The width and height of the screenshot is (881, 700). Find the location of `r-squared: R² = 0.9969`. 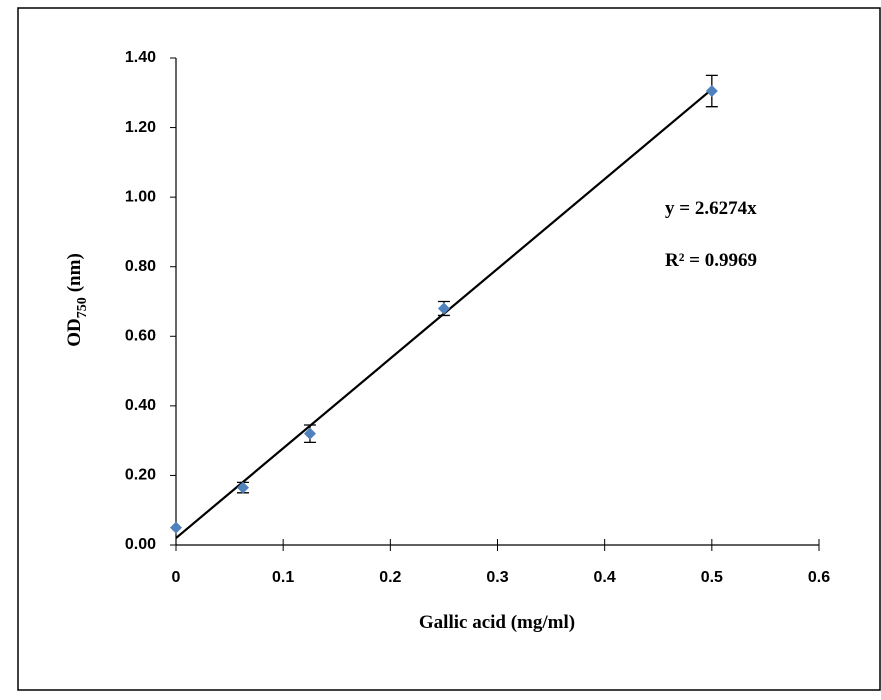

r-squared: R² = 0.9969 is located at coordinates (711, 260).